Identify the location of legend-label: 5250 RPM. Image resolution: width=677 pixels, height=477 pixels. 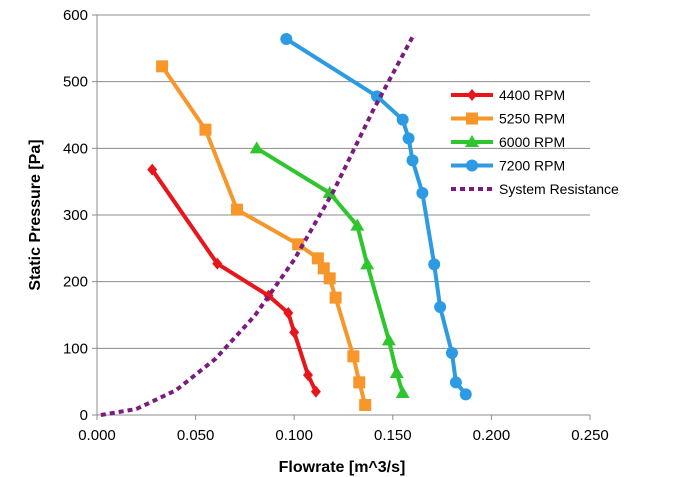
(532, 119).